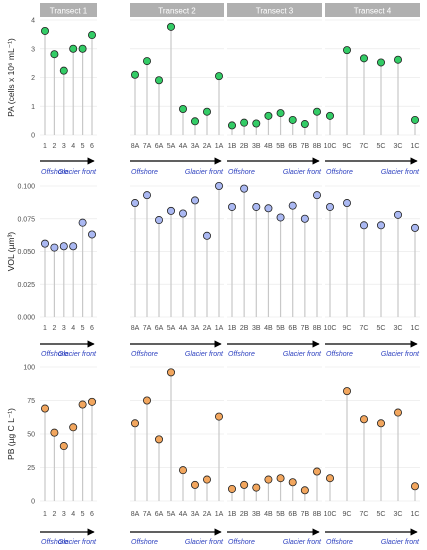 Image resolution: width=427 pixels, height=550 pixels. I want to click on x-tick-label: 6, so click(92, 328).